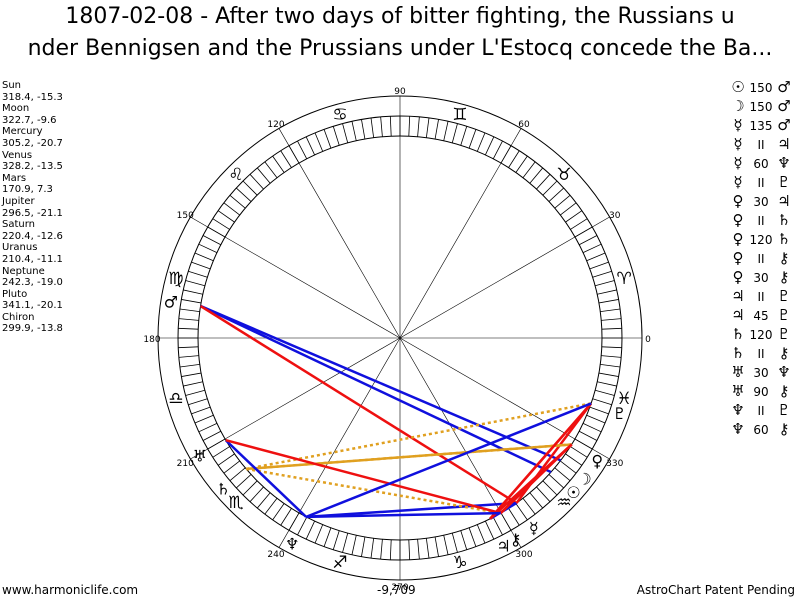 Image resolution: width=800 pixels, height=600 pixels. I want to click on moon-icon: ☽, so click(584, 479).